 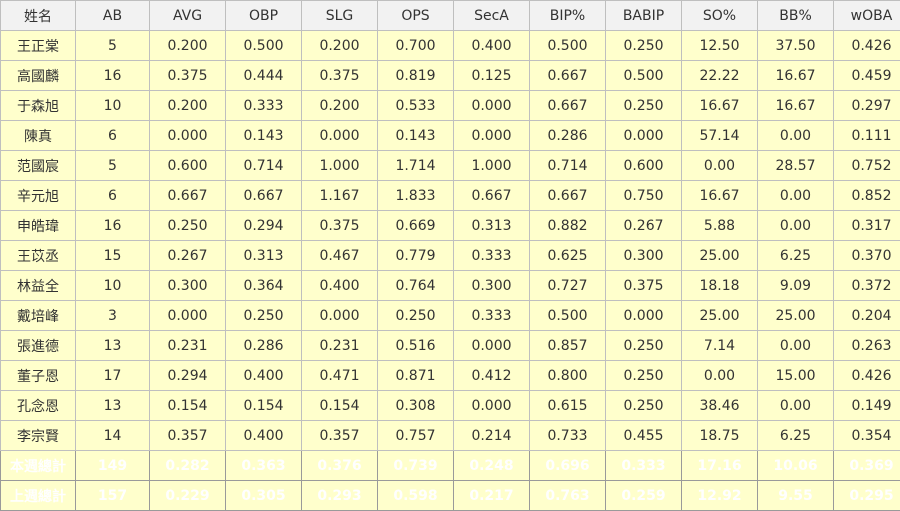 What do you see at coordinates (38, 16) in the screenshot?
I see `column-header-name: 姓名` at bounding box center [38, 16].